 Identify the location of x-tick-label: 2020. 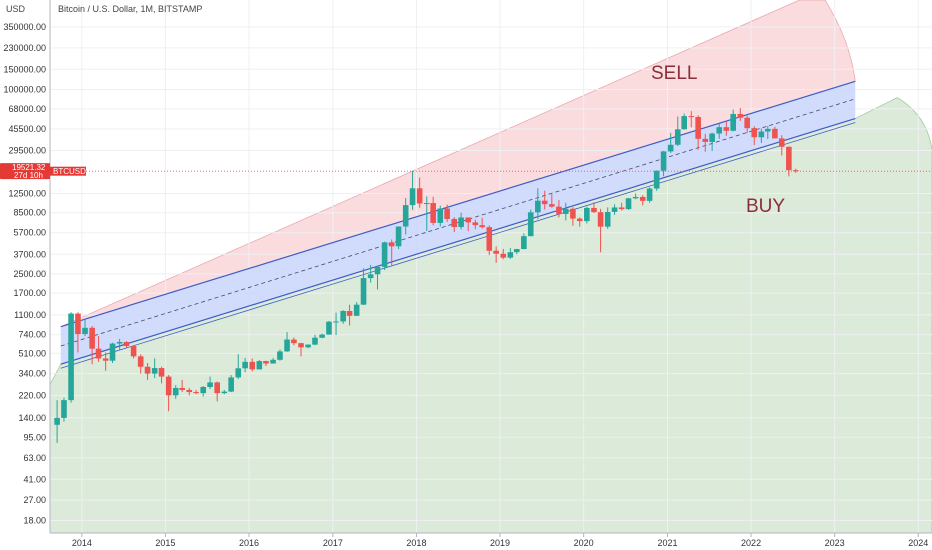
(584, 543).